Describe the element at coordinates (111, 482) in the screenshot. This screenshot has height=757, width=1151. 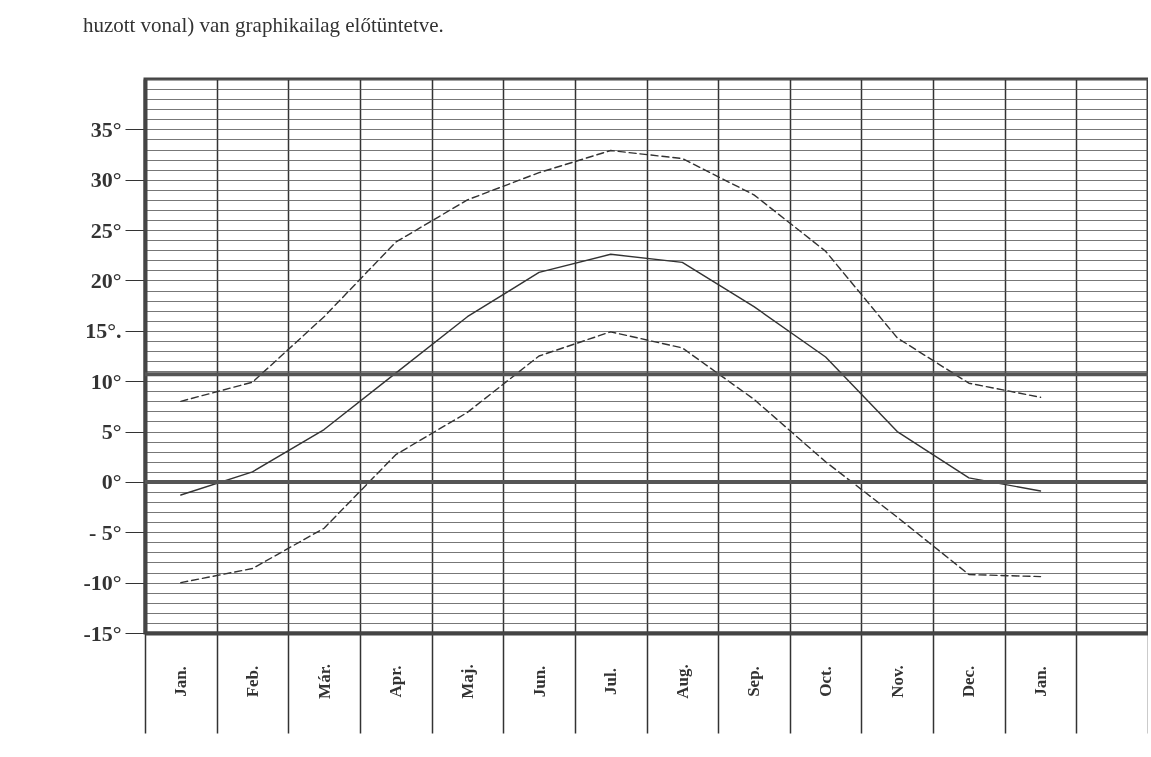
I see `y-tick-label: 0°` at that location.